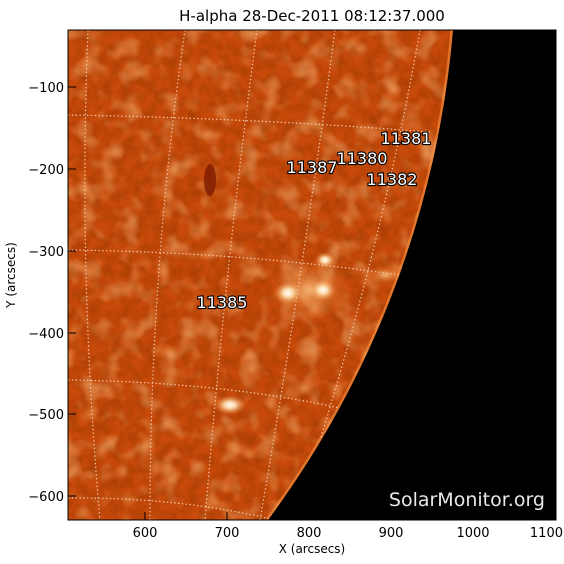 The height and width of the screenshot is (564, 564). What do you see at coordinates (467, 500) in the screenshot?
I see `watermark: SolarMonitor.org` at bounding box center [467, 500].